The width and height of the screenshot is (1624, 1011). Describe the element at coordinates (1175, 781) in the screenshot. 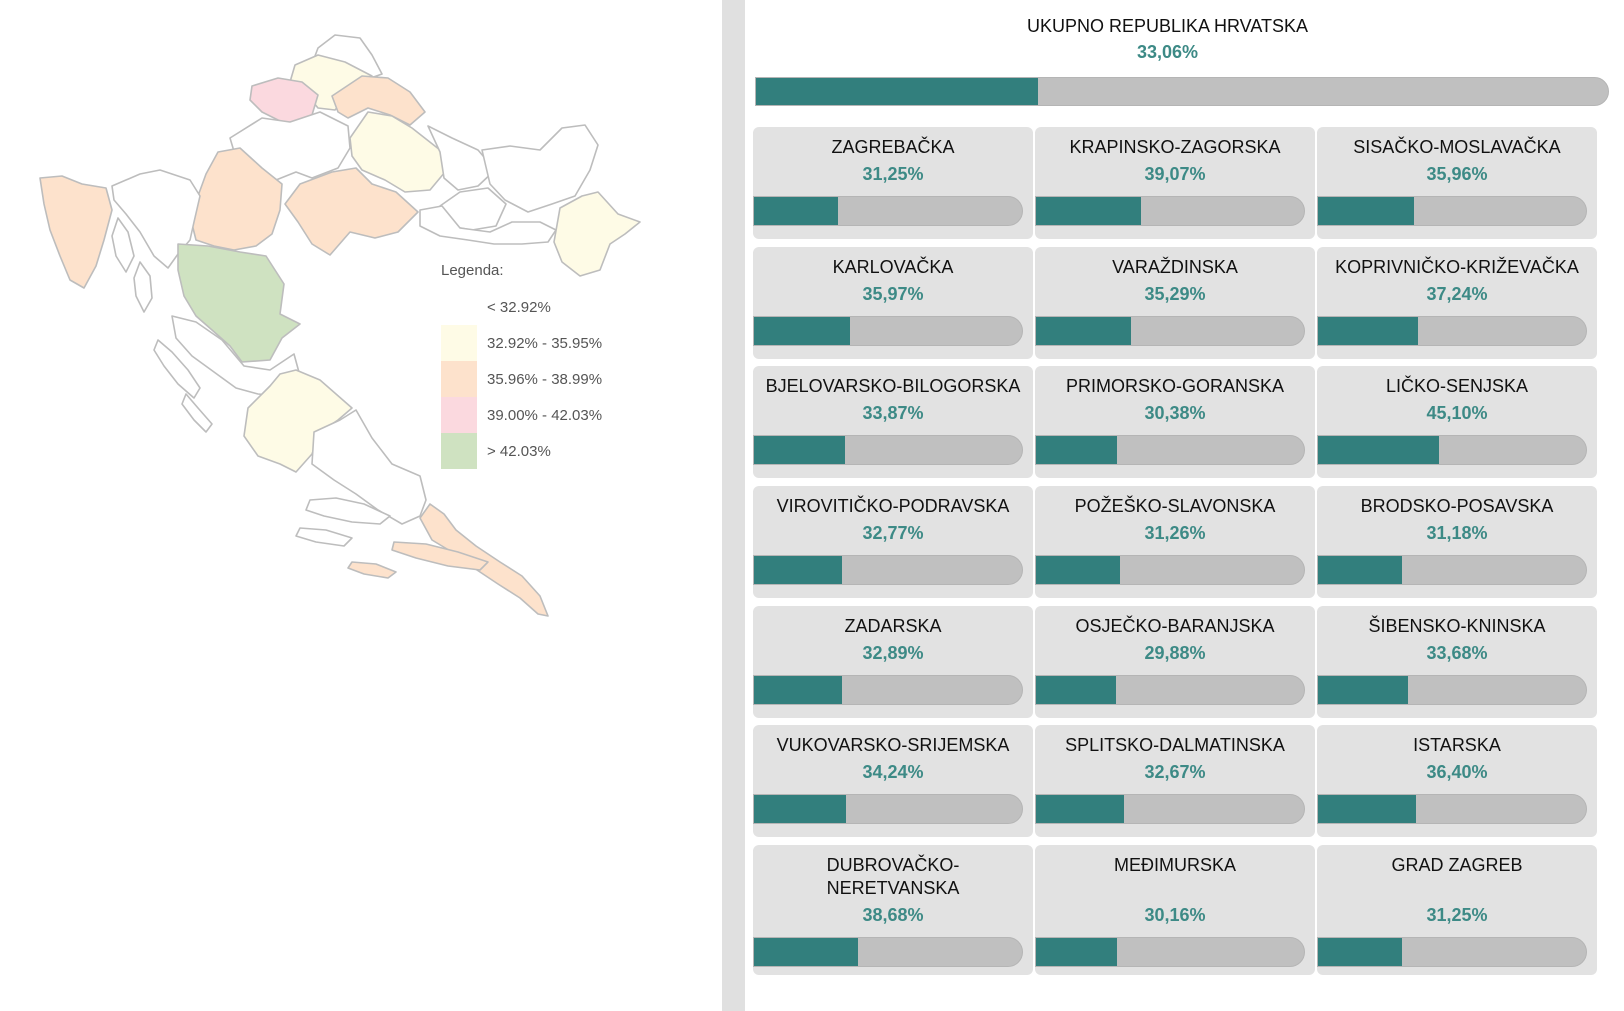

I see `county-card: SPLITSKO-DALMATINSKA 32,67%` at that location.